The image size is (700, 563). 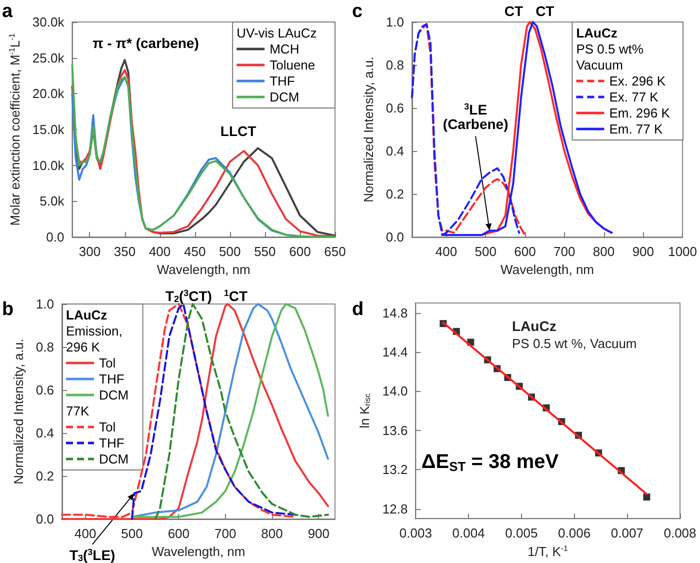 What do you see at coordinates (680, 533) in the screenshot?
I see `x-tick-label: 0.008` at bounding box center [680, 533].